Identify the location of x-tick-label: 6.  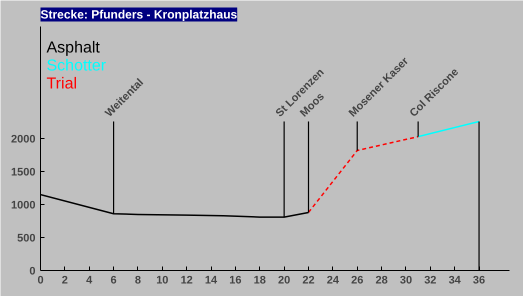
(113, 280).